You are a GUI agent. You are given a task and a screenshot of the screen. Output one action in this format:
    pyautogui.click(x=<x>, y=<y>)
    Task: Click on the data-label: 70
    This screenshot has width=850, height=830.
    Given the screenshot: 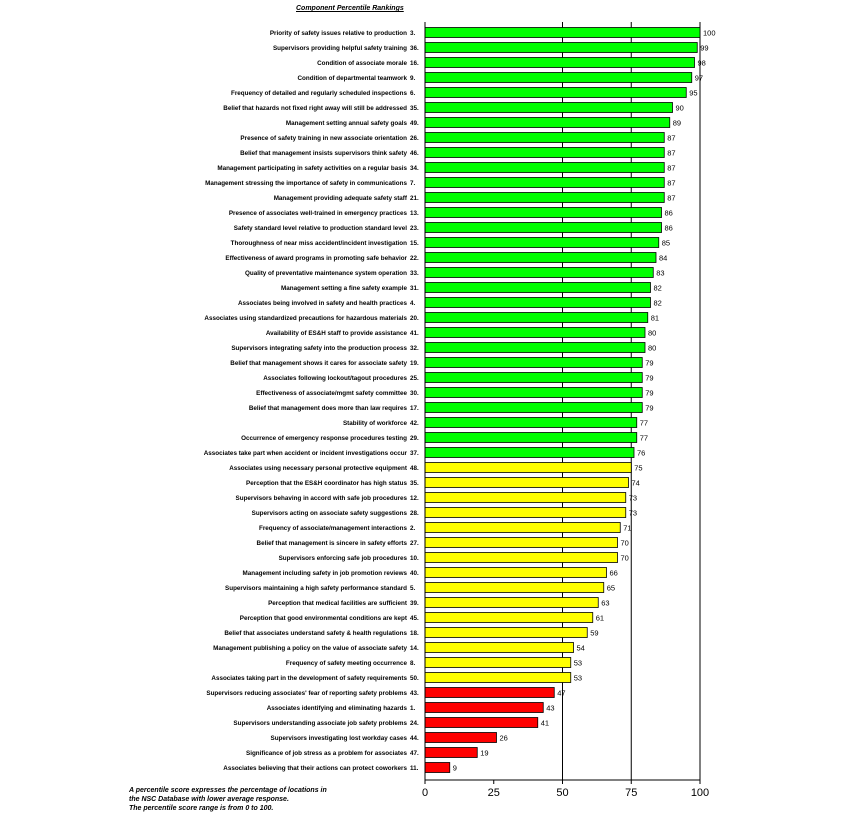 What is the action you would take?
    pyautogui.click(x=625, y=542)
    